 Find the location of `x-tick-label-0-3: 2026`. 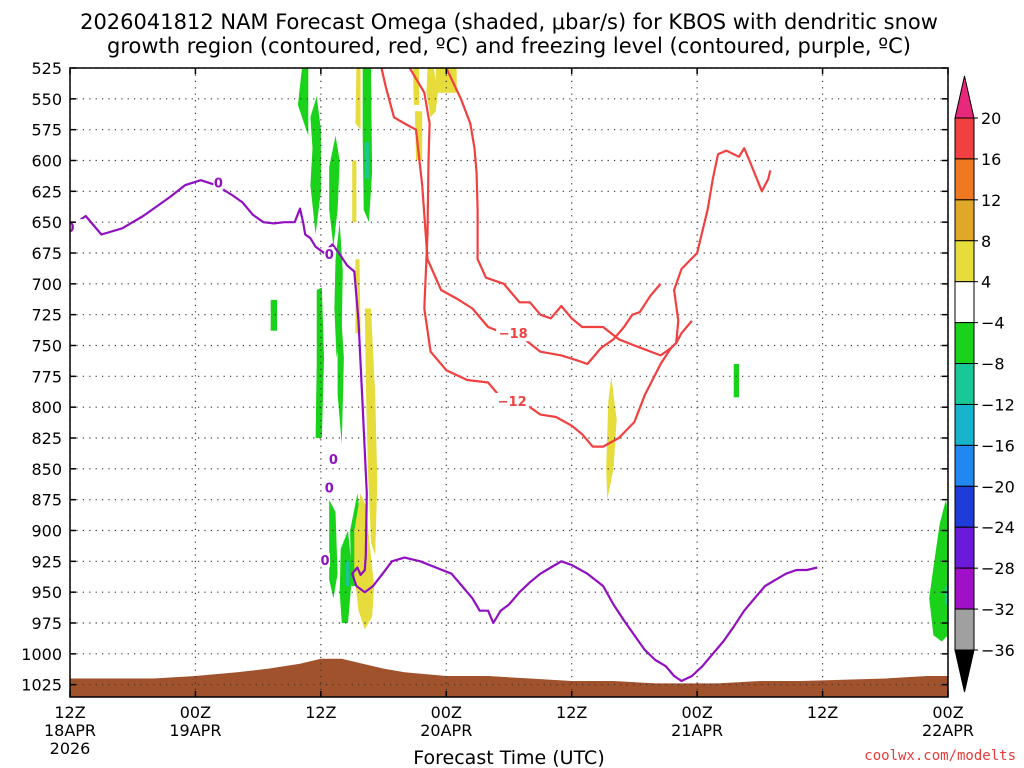

x-tick-label-0-3: 2026 is located at coordinates (70, 748).